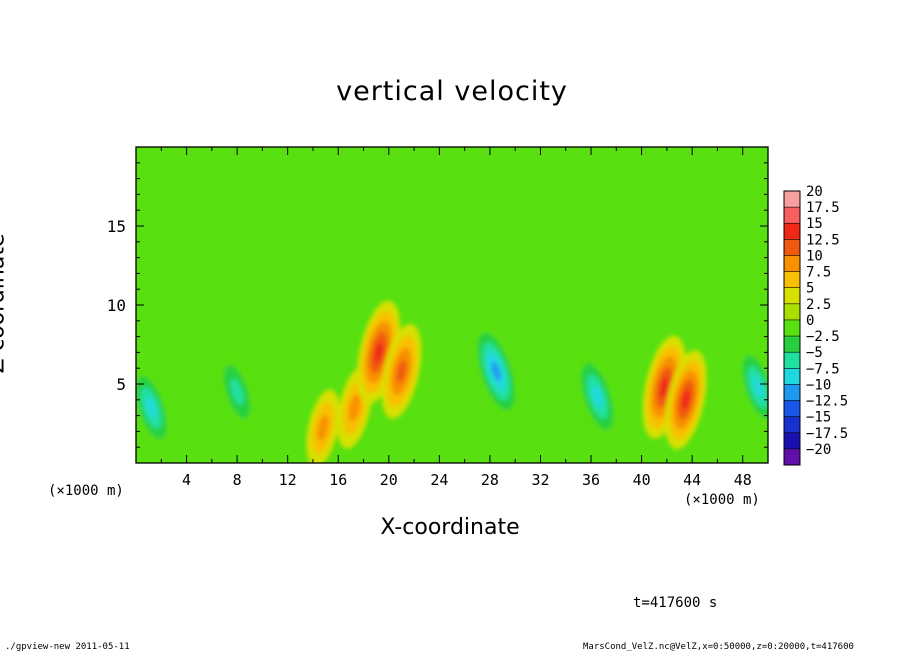 This screenshot has height=654, width=904. Describe the element at coordinates (818, 450) in the screenshot. I see `colorbar-label: −20` at that location.